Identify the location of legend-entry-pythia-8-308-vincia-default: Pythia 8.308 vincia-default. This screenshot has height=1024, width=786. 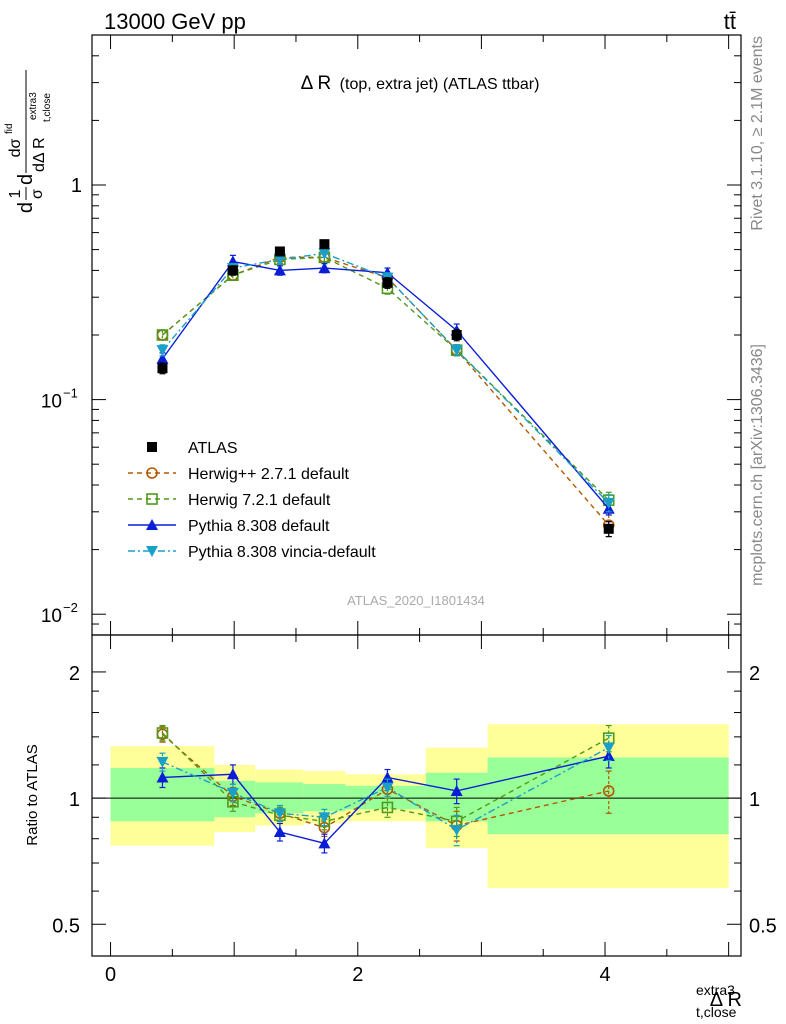
(252, 552).